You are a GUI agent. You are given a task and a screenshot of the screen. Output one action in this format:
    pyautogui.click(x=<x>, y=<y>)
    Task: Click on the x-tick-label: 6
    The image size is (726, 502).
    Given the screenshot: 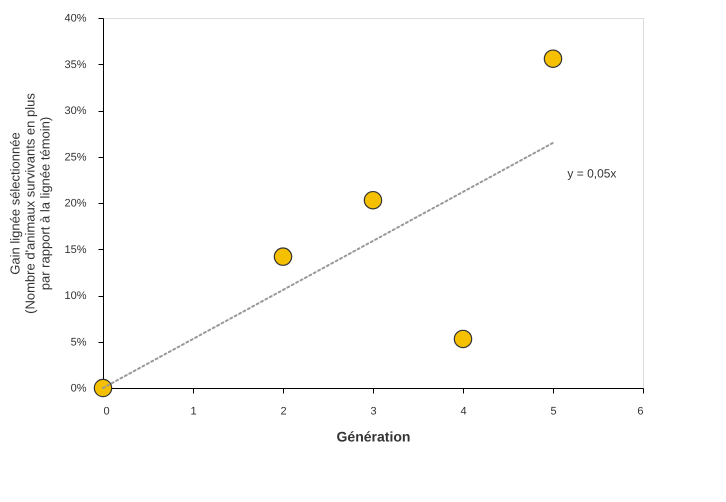 What is the action you would take?
    pyautogui.click(x=640, y=412)
    